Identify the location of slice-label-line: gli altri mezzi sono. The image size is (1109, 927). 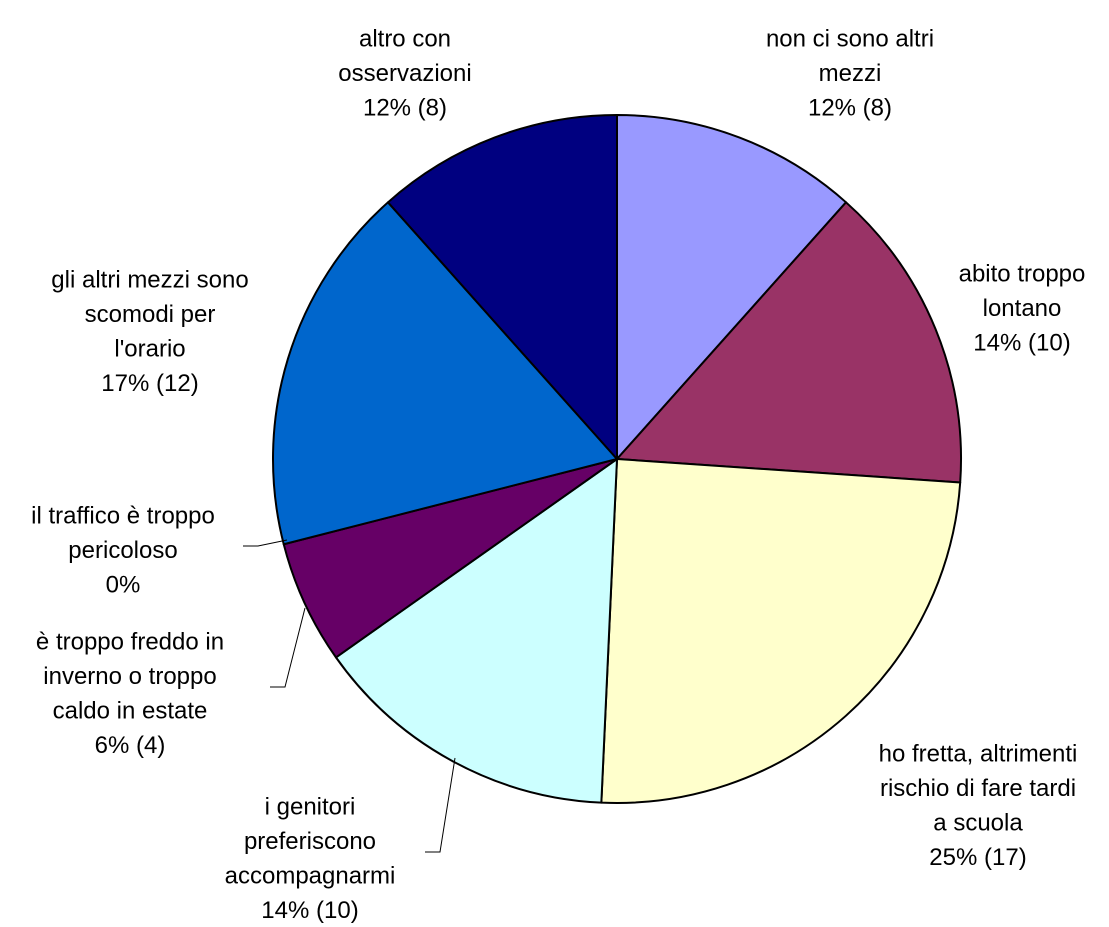
(149, 279).